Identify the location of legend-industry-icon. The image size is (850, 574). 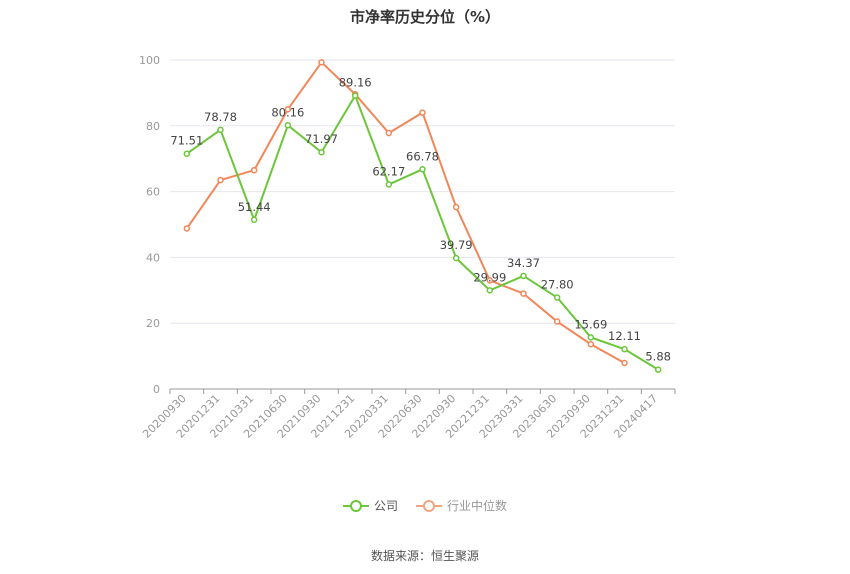
(429, 505).